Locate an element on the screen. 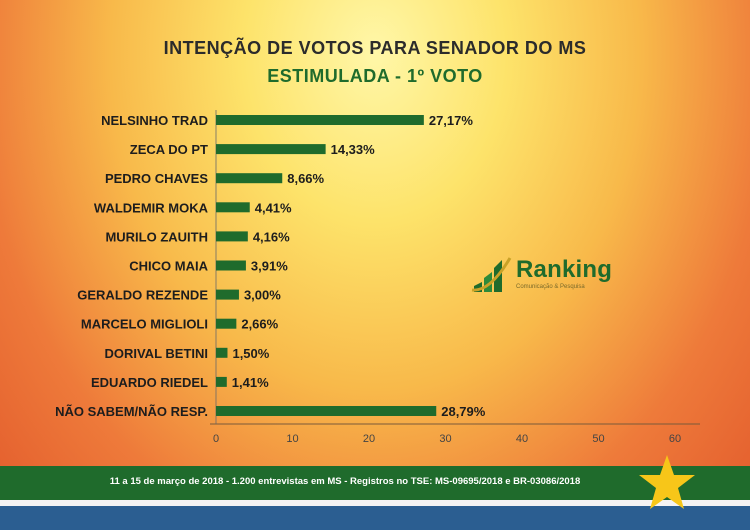 Image resolution: width=750 pixels, height=530 pixels. chart-subtitle: ESTIMULADA - 1º VOTO is located at coordinates (375, 76).